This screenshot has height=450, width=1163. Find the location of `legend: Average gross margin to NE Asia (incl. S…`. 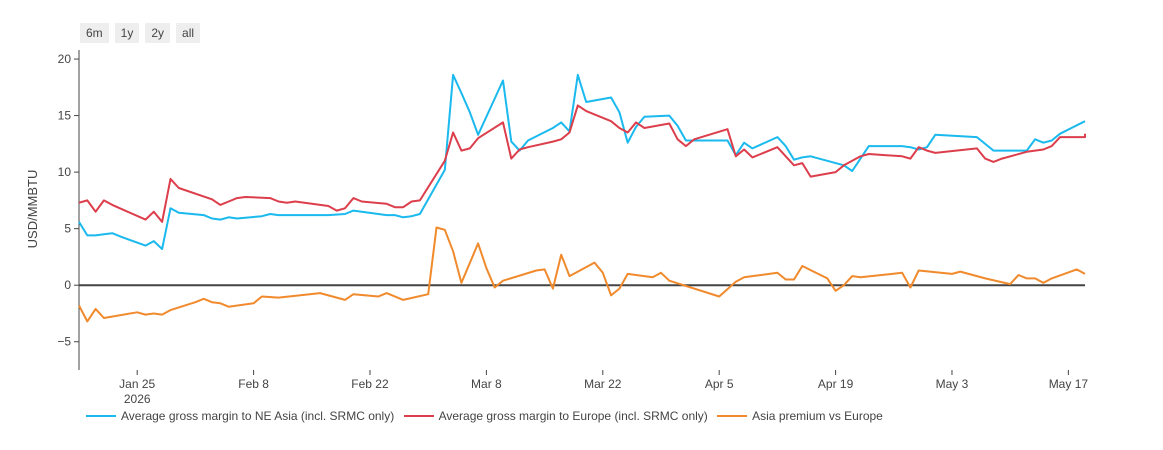

legend: Average gross margin to NE Asia (incl. S… is located at coordinates (495, 417).